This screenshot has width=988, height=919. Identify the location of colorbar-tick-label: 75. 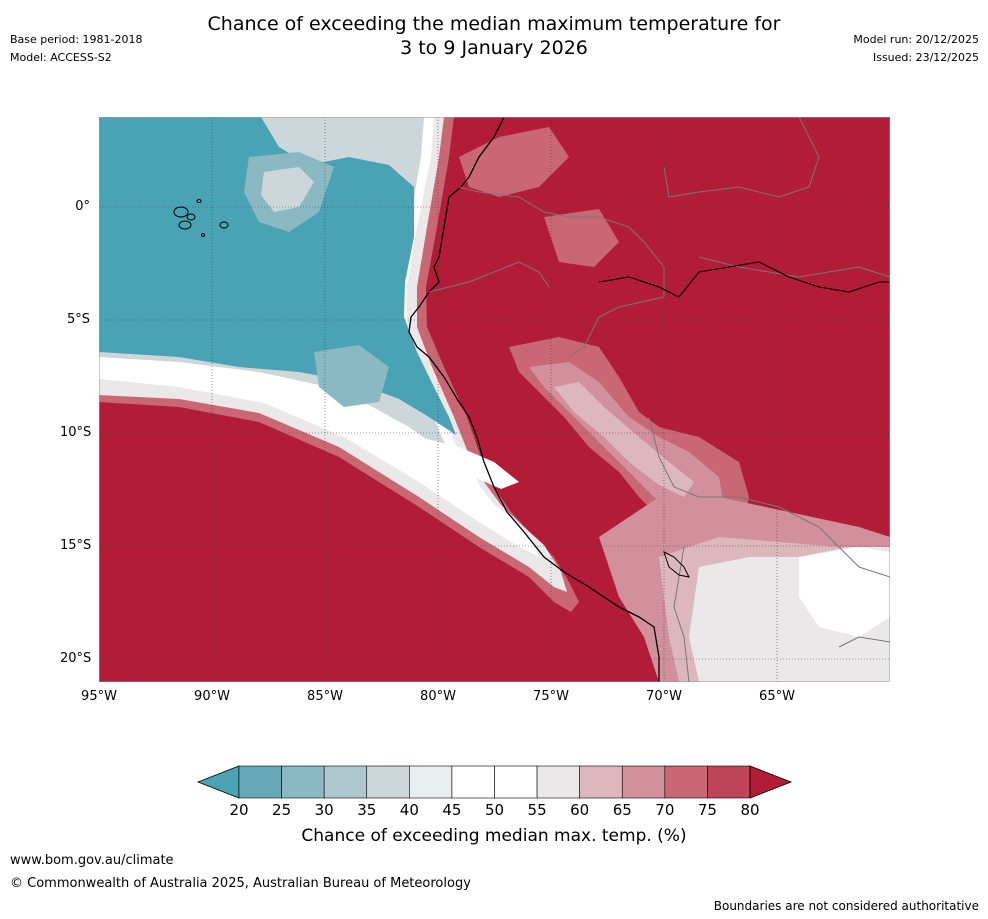
(707, 810).